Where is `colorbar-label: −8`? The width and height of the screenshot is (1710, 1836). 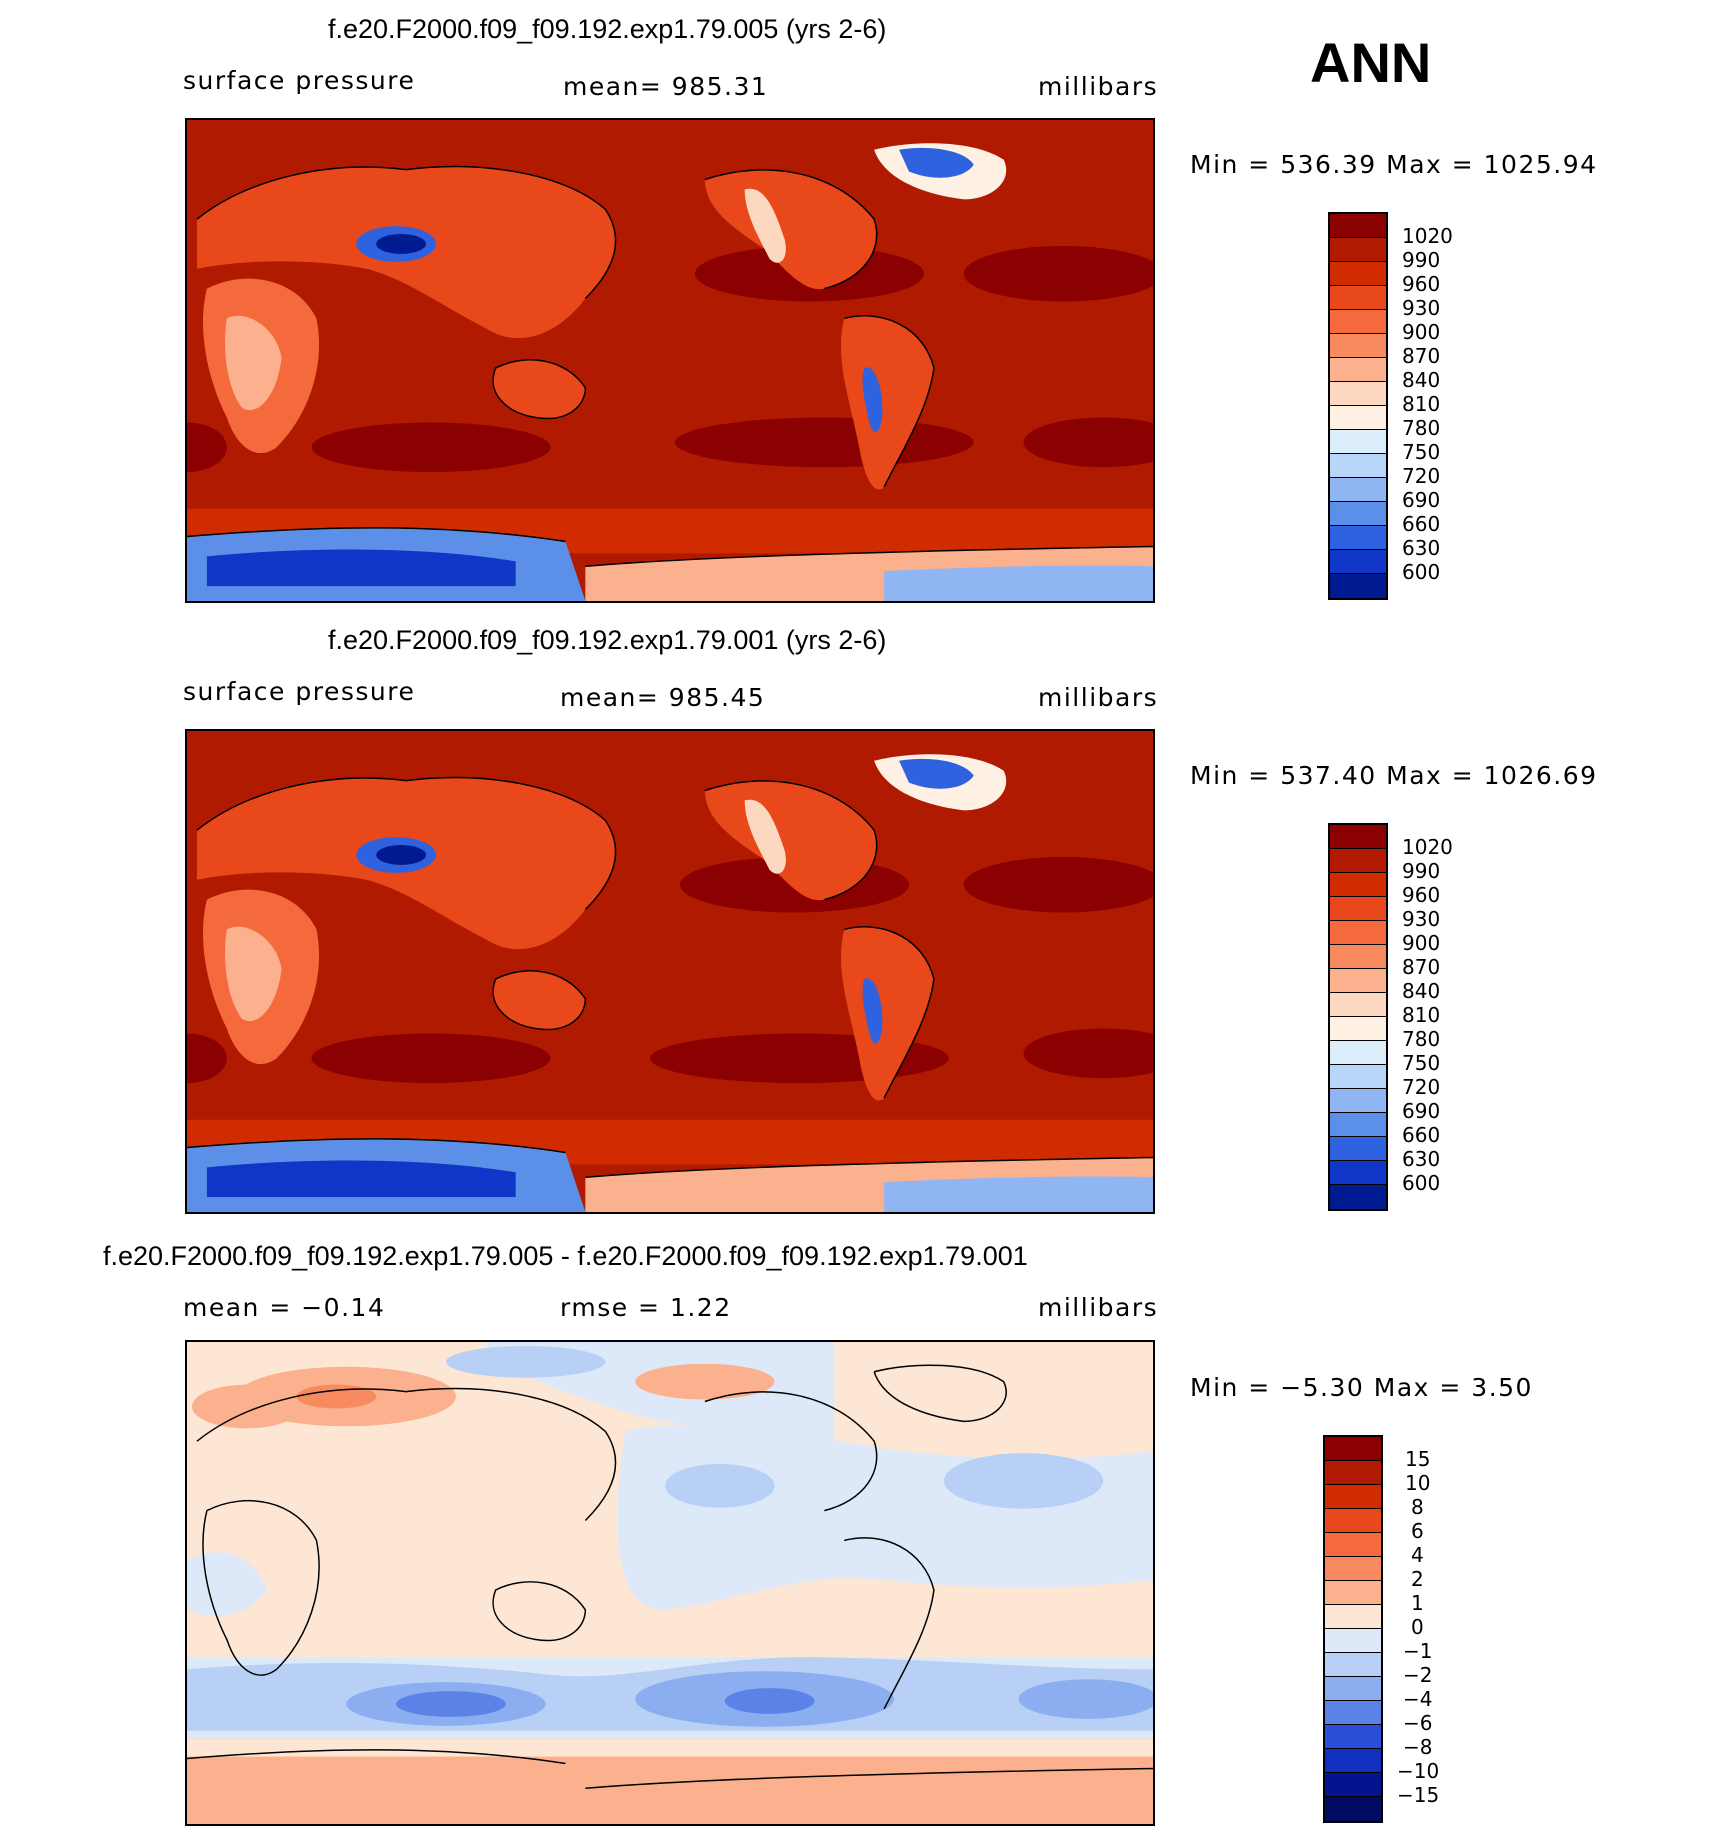 colorbar-label: −8 is located at coordinates (1418, 1747).